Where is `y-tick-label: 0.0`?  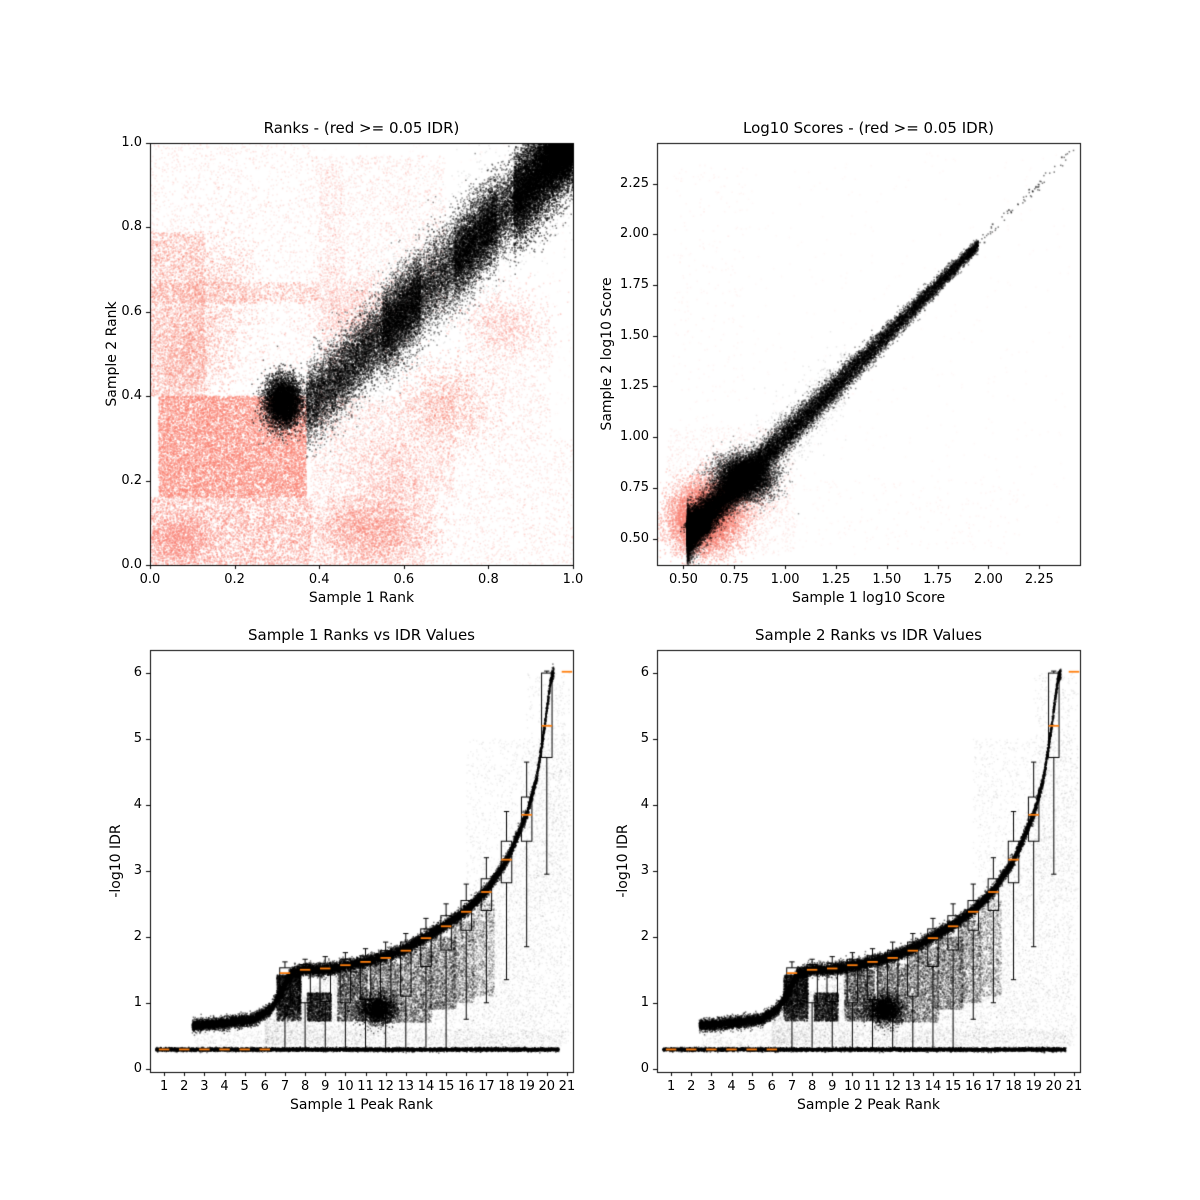
y-tick-label: 0.0 is located at coordinates (131, 564).